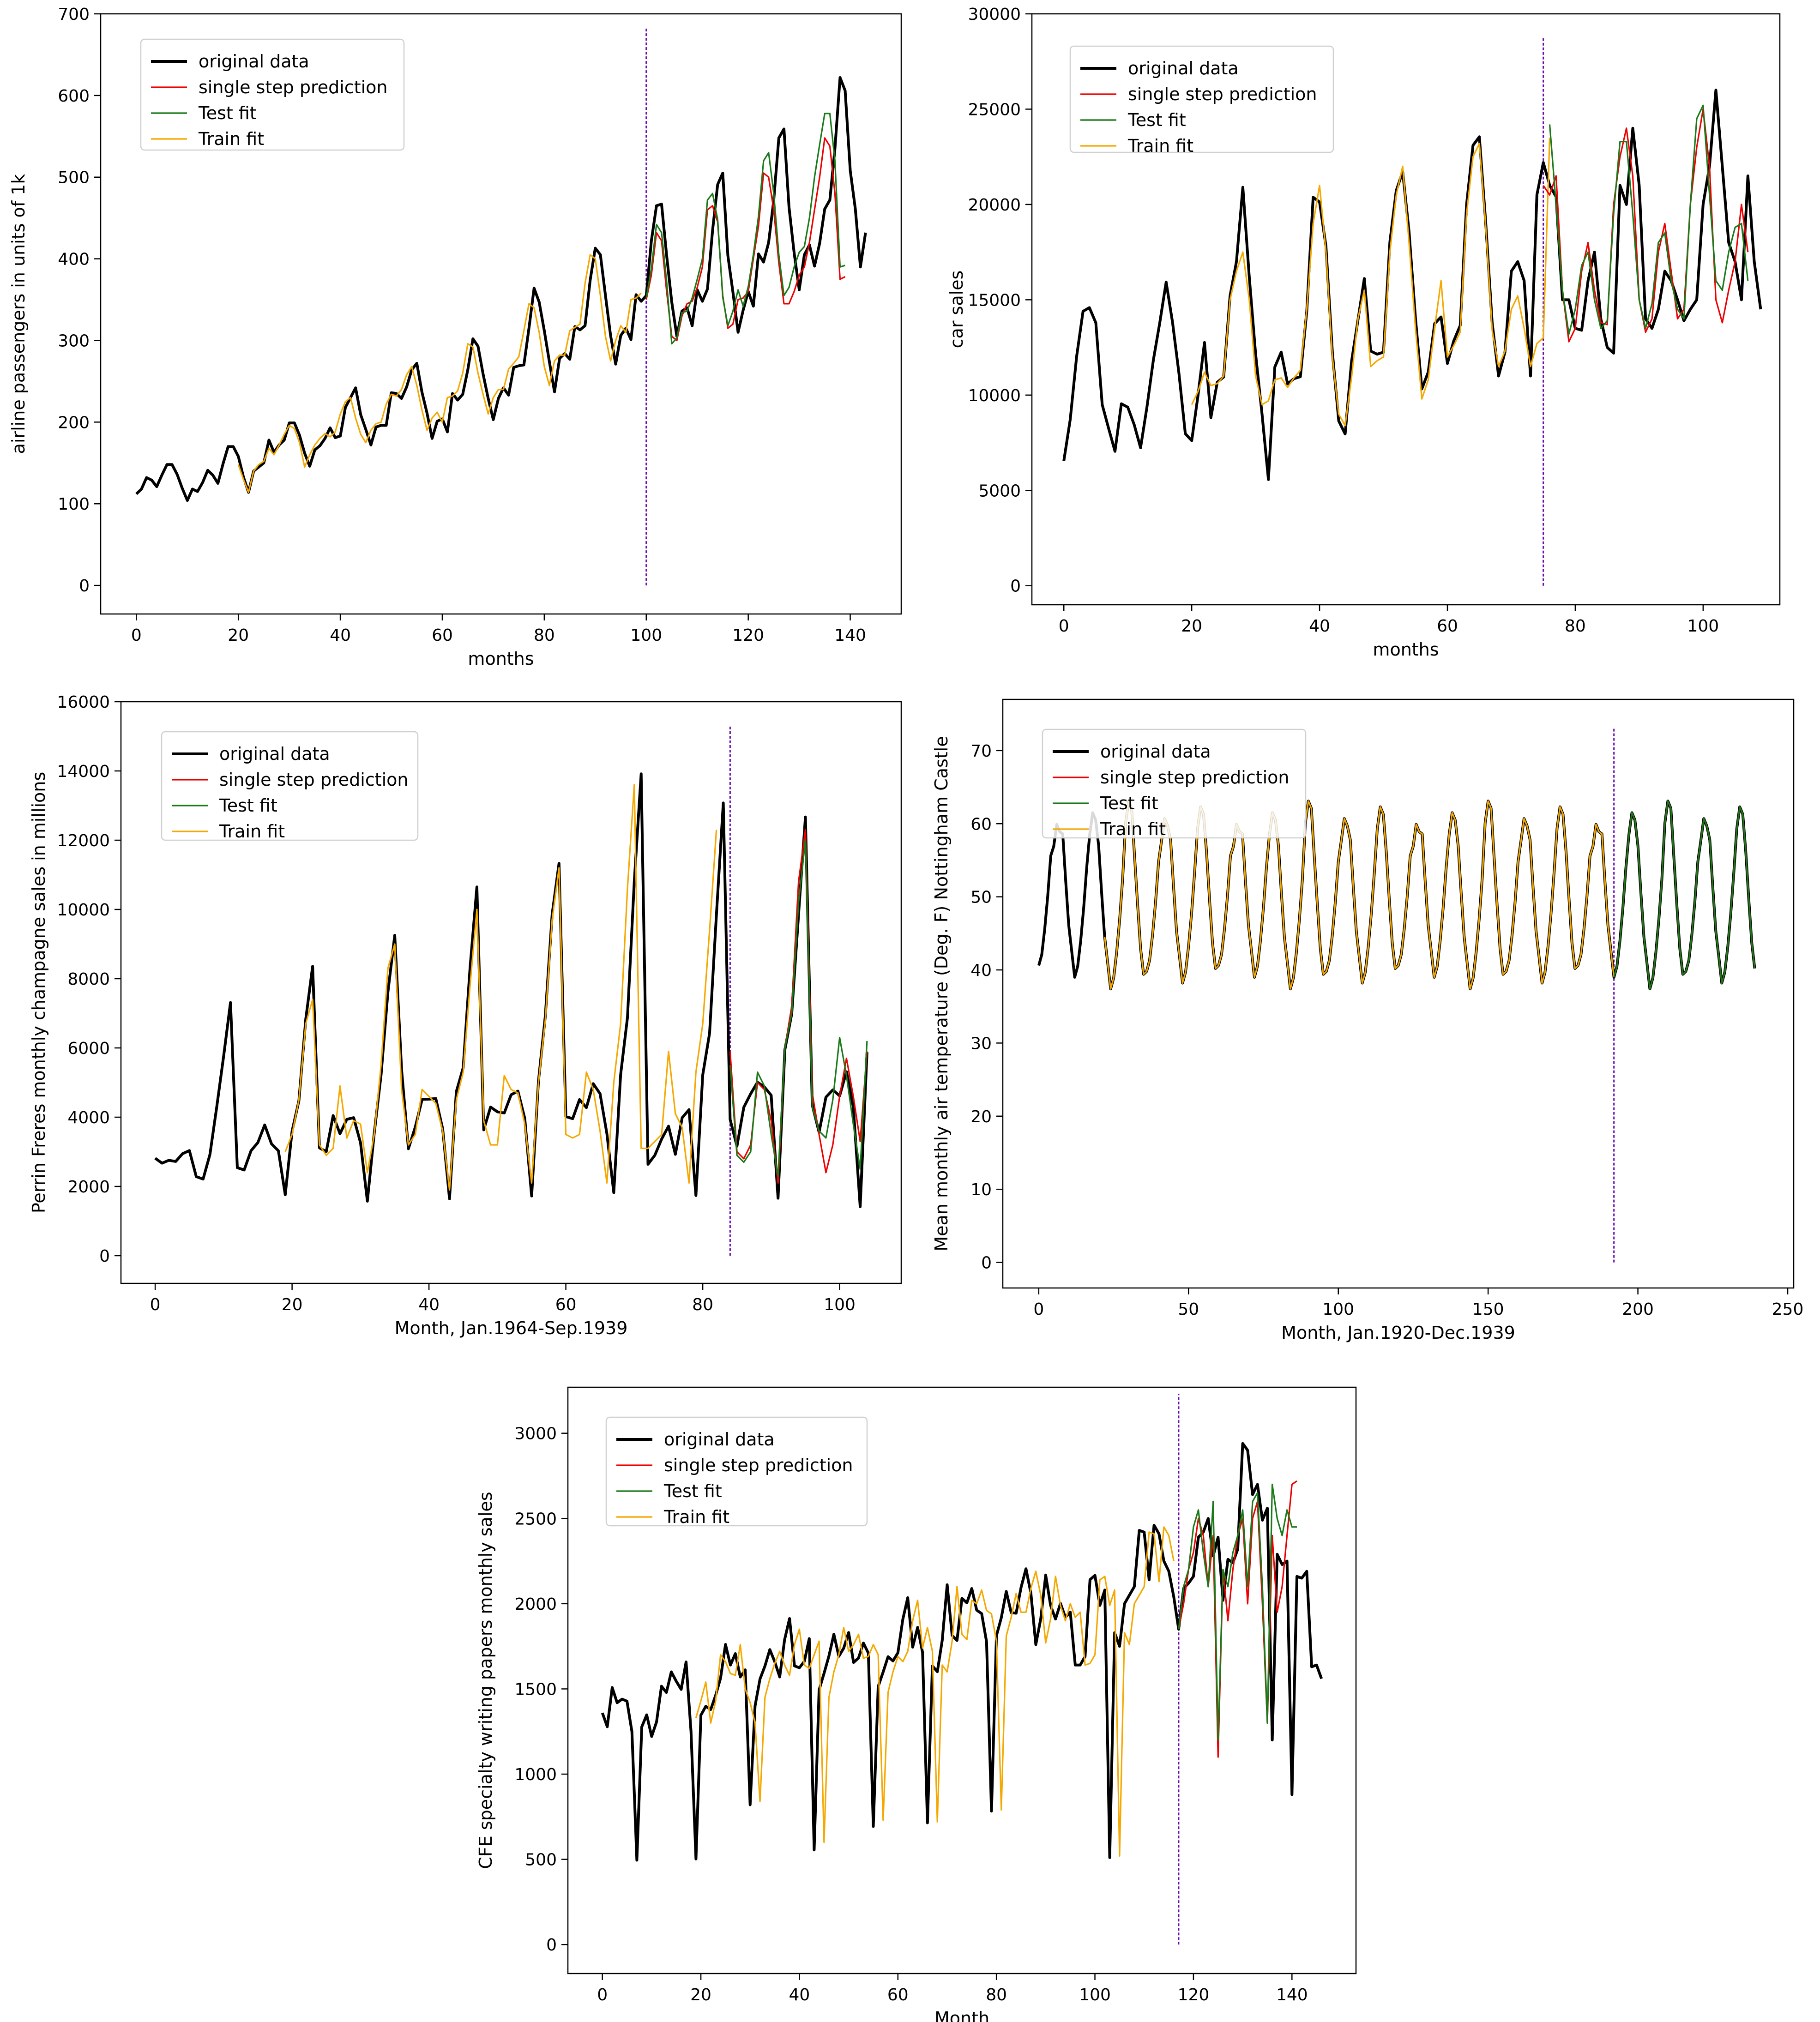  What do you see at coordinates (74, 340) in the screenshot?
I see `y-tick-label: 300` at bounding box center [74, 340].